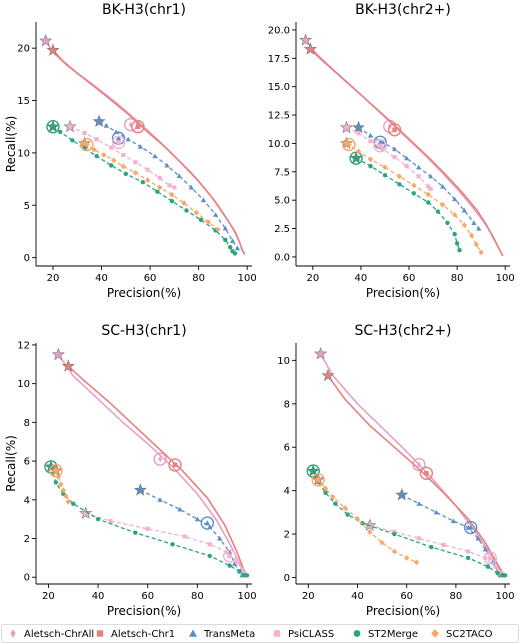  I want to click on legend-item: SC2TACO, so click(462, 634).